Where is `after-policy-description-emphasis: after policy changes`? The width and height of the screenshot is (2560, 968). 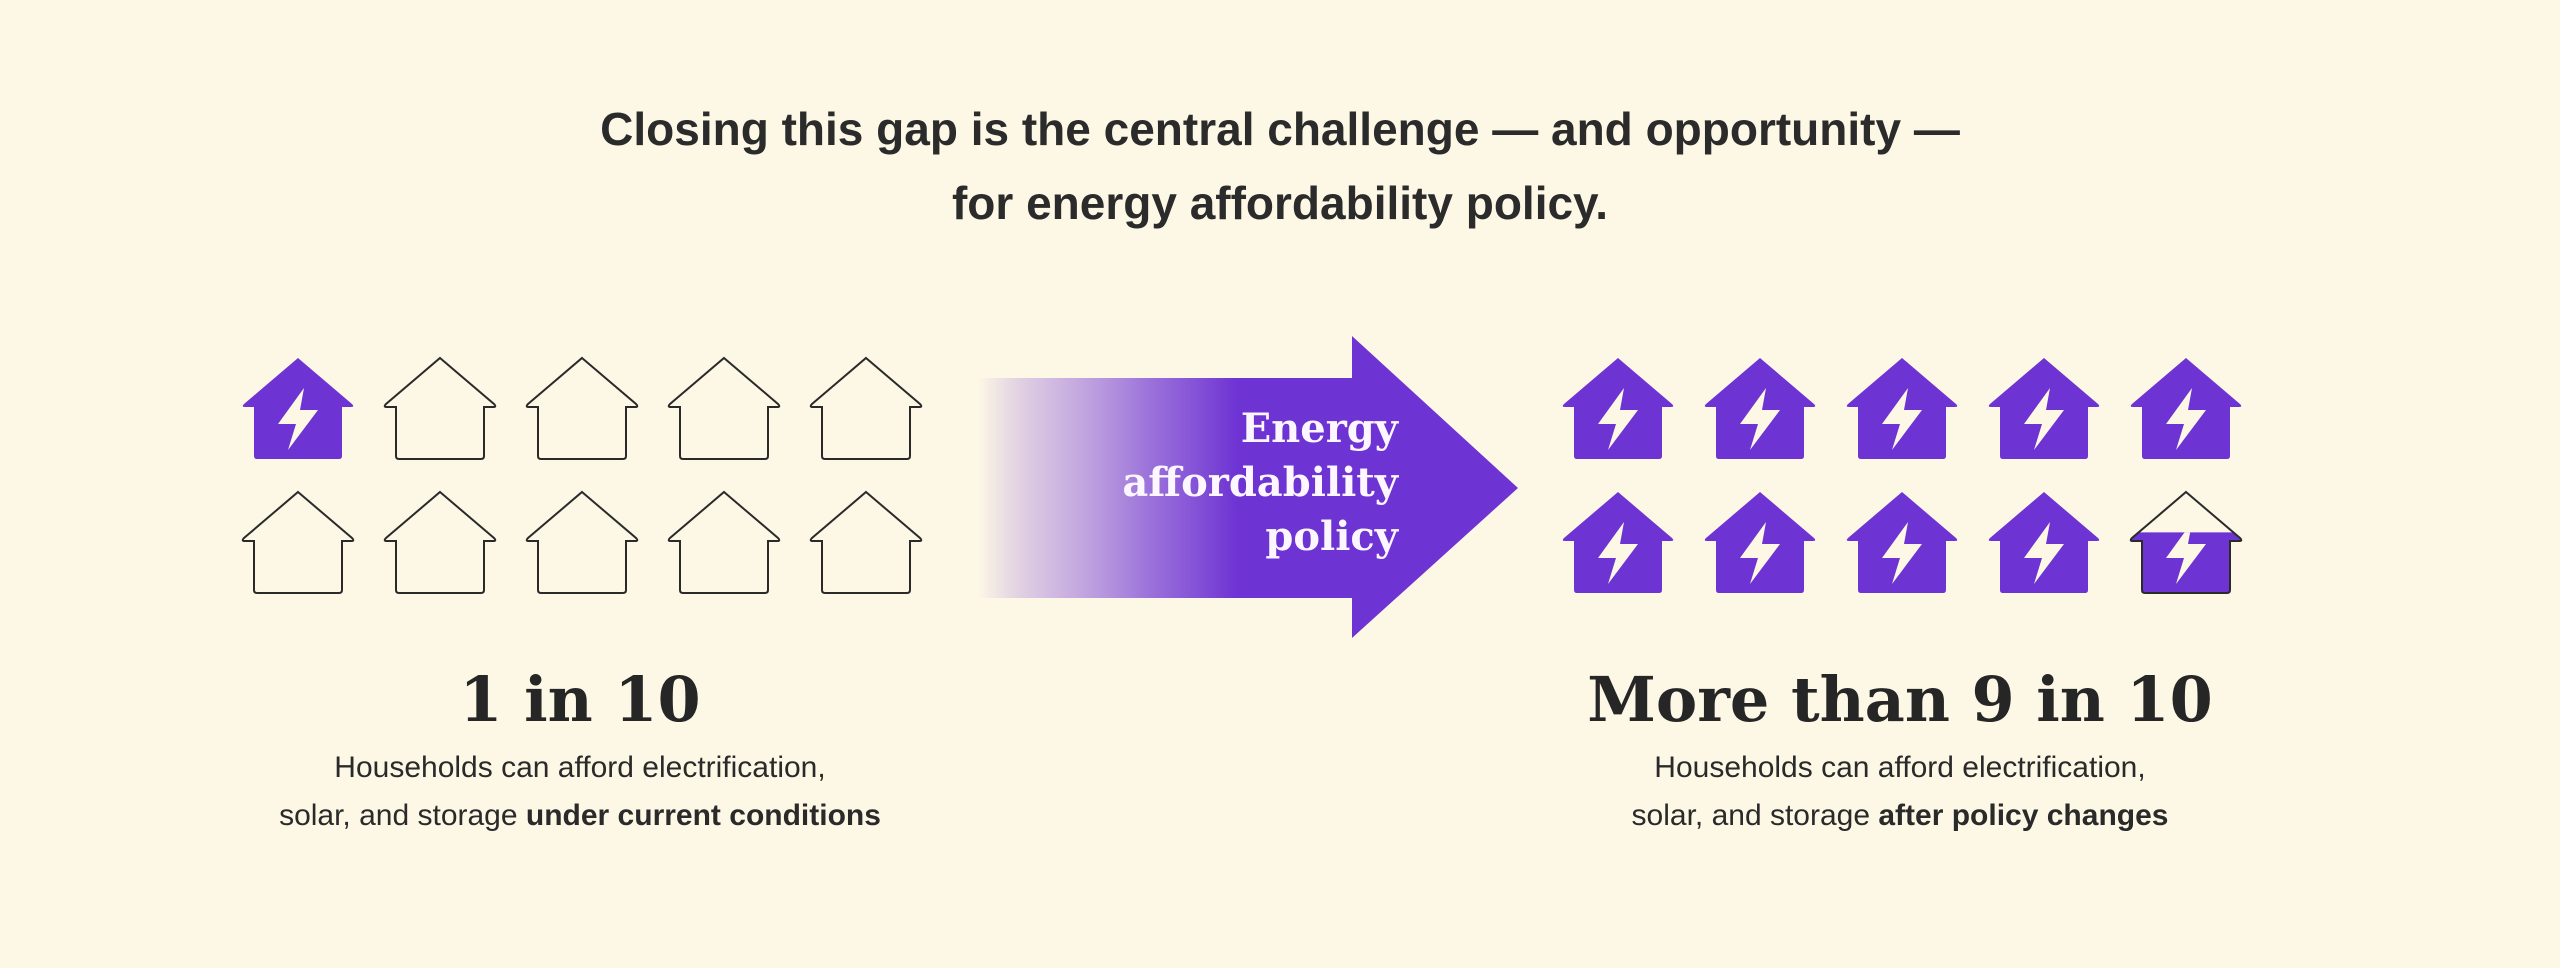
after-policy-description-emphasis: after policy changes is located at coordinates (2023, 815).